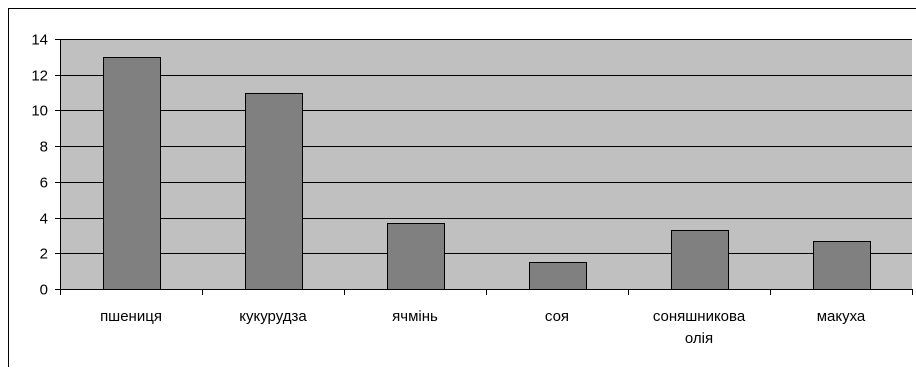 The width and height of the screenshot is (916, 372). What do you see at coordinates (44, 219) in the screenshot?
I see `y-tick-label: 4` at bounding box center [44, 219].